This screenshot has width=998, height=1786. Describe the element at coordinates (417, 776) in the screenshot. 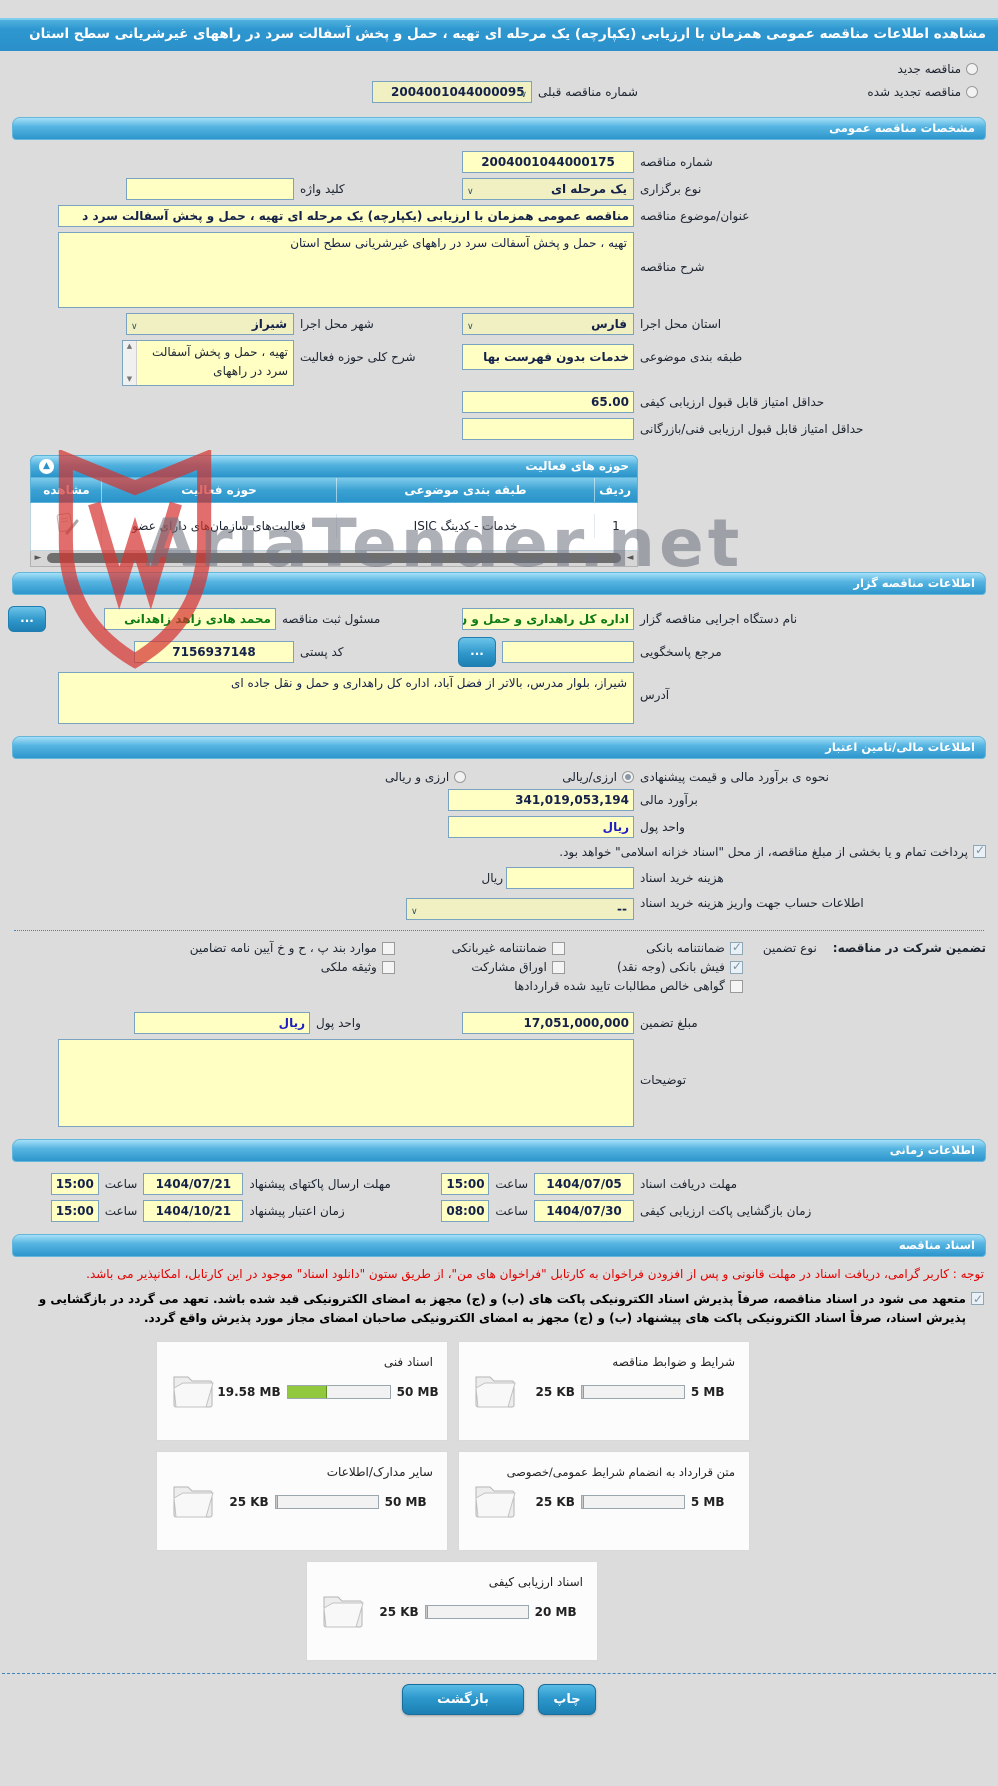

I see `radio-mixed-currency-label: ارزی و ریالی` at that location.